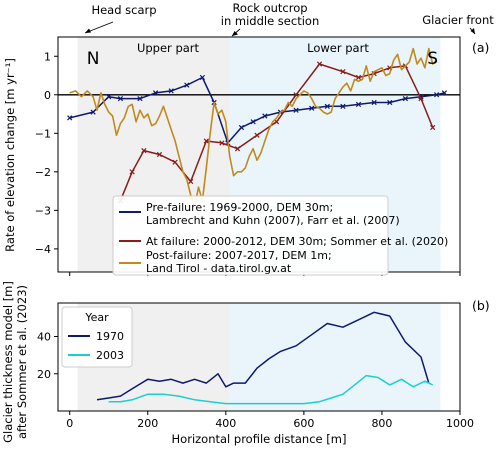 The height and width of the screenshot is (450, 500). I want to click on panel-b-xlabel: Horizontal profile distance [m], so click(259, 439).